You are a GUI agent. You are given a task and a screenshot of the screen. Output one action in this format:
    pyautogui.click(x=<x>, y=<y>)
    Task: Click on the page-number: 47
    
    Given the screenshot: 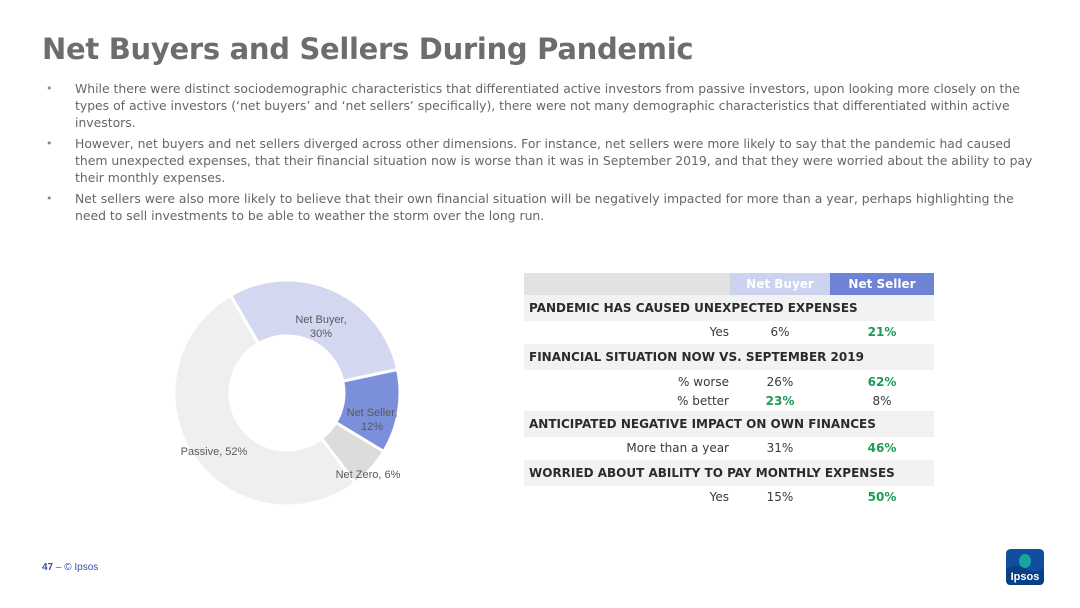 What is the action you would take?
    pyautogui.click(x=48, y=567)
    